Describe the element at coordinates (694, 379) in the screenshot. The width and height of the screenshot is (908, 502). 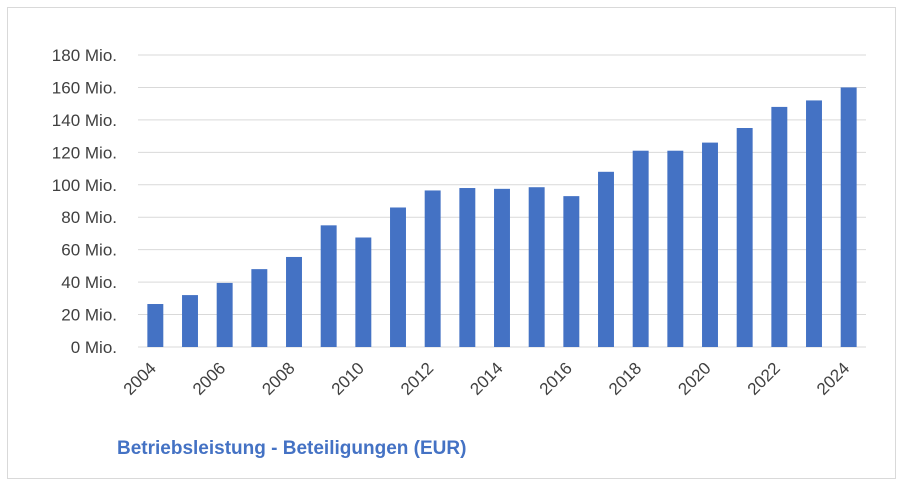
I see `x-tick-label: 2020` at that location.